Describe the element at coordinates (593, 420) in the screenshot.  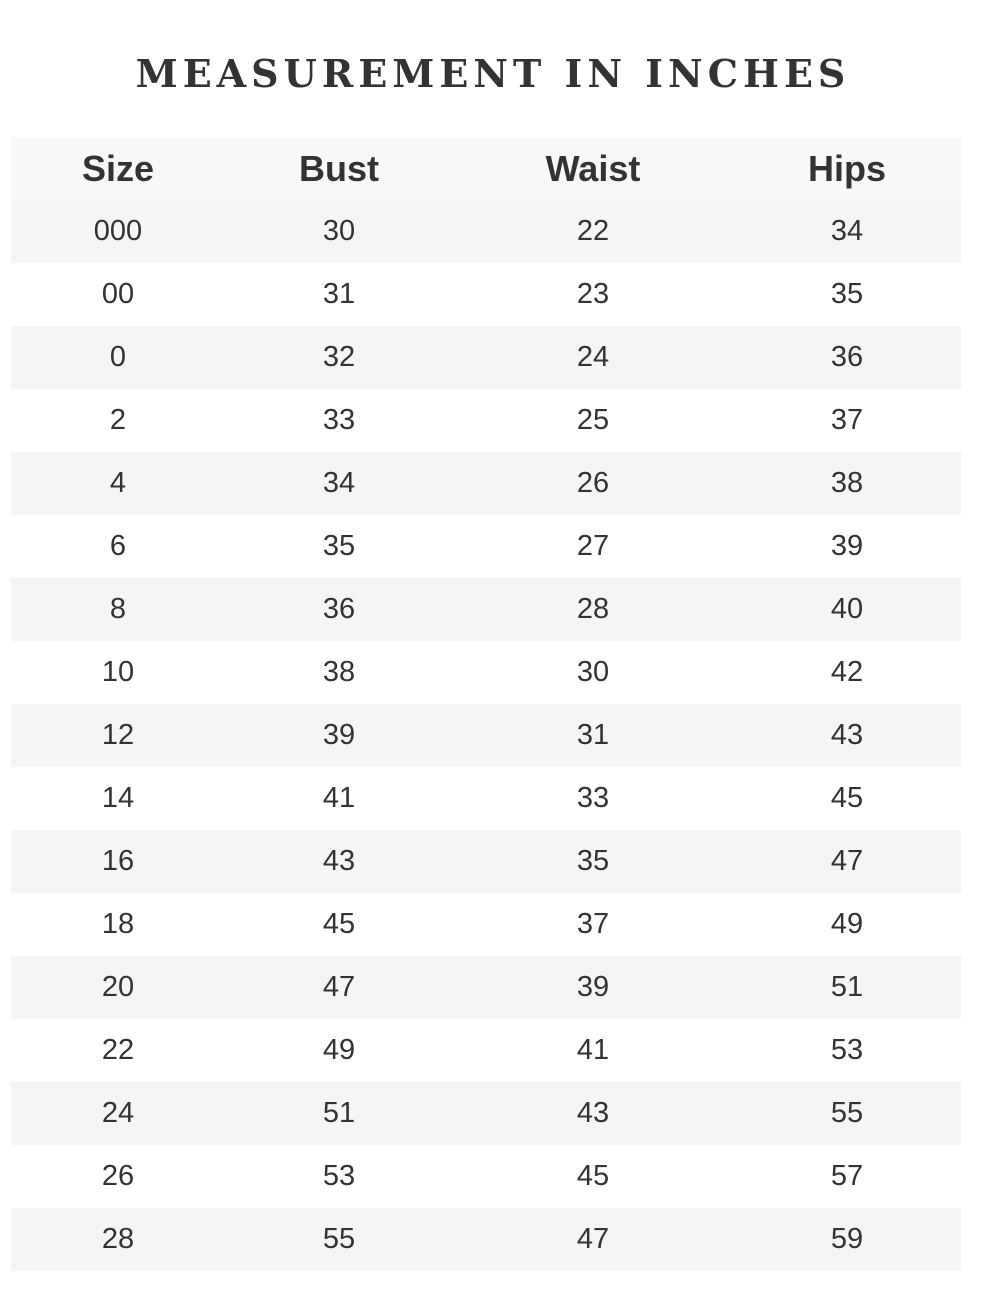
I see `cell-waist: 25` at that location.